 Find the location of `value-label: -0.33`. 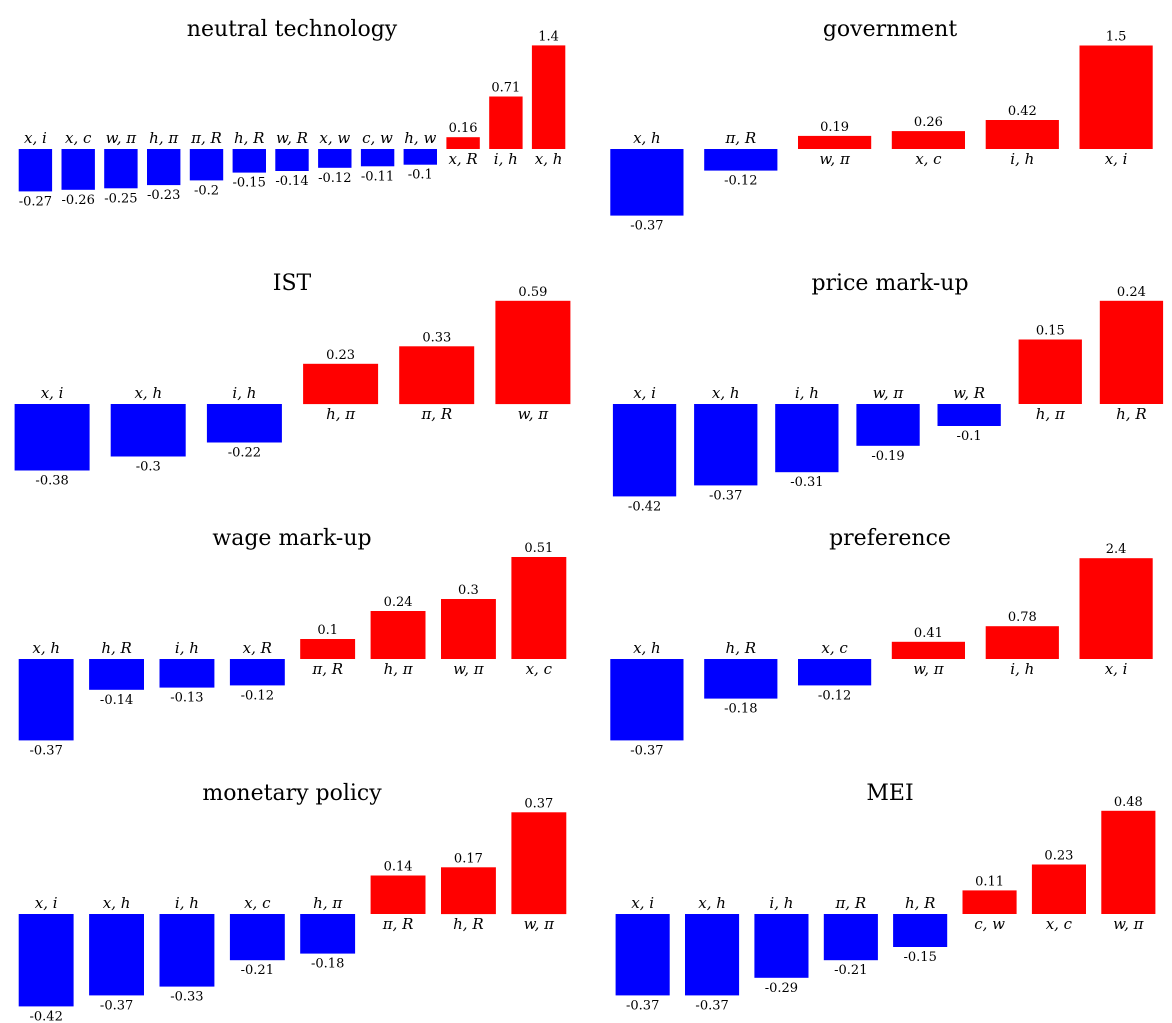

value-label: -0.33 is located at coordinates (186, 997).